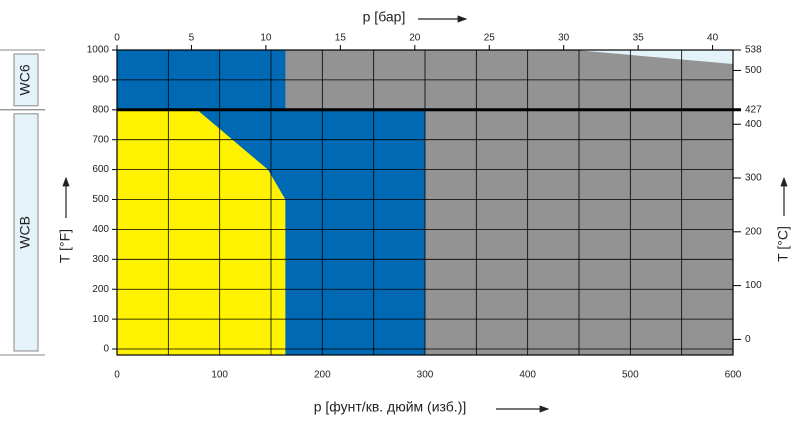 Image resolution: width=800 pixels, height=422 pixels. I want to click on x-axis-title: p [фунт/кв. дюйм (изб.)], so click(390, 407).